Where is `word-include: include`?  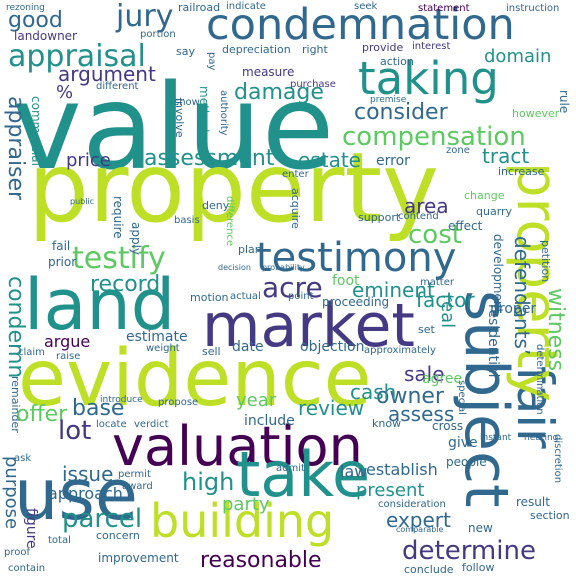 word-include: include is located at coordinates (269, 421).